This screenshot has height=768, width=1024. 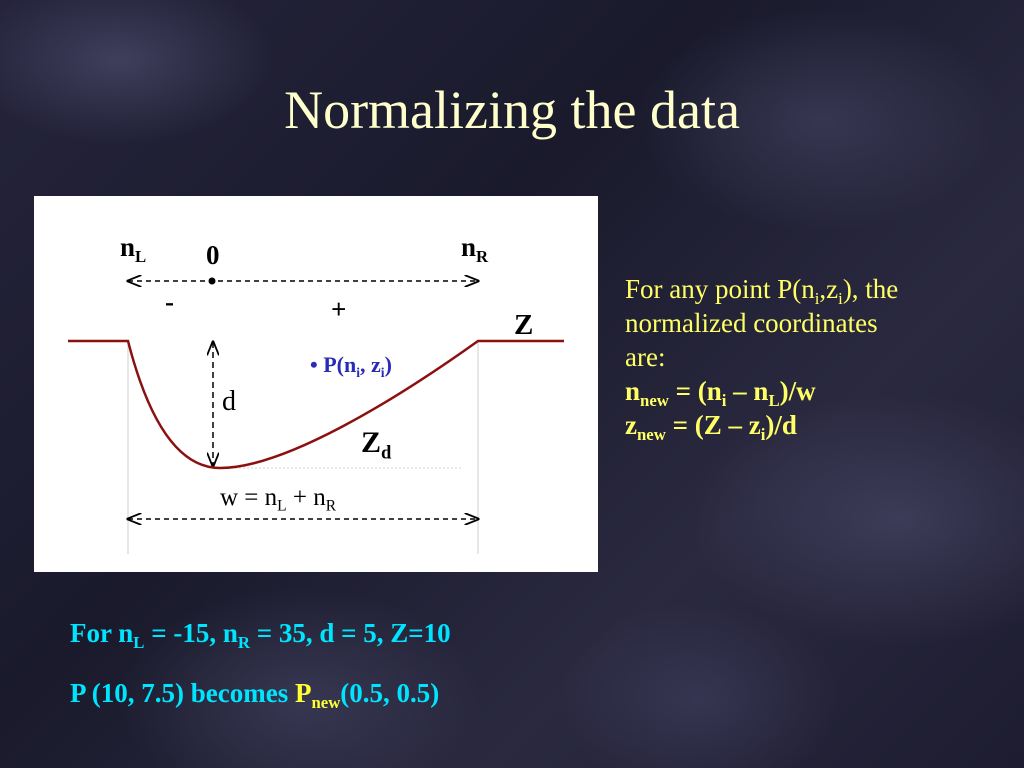 What do you see at coordinates (512, 110) in the screenshot?
I see `slide-title: Normalizing the data` at bounding box center [512, 110].